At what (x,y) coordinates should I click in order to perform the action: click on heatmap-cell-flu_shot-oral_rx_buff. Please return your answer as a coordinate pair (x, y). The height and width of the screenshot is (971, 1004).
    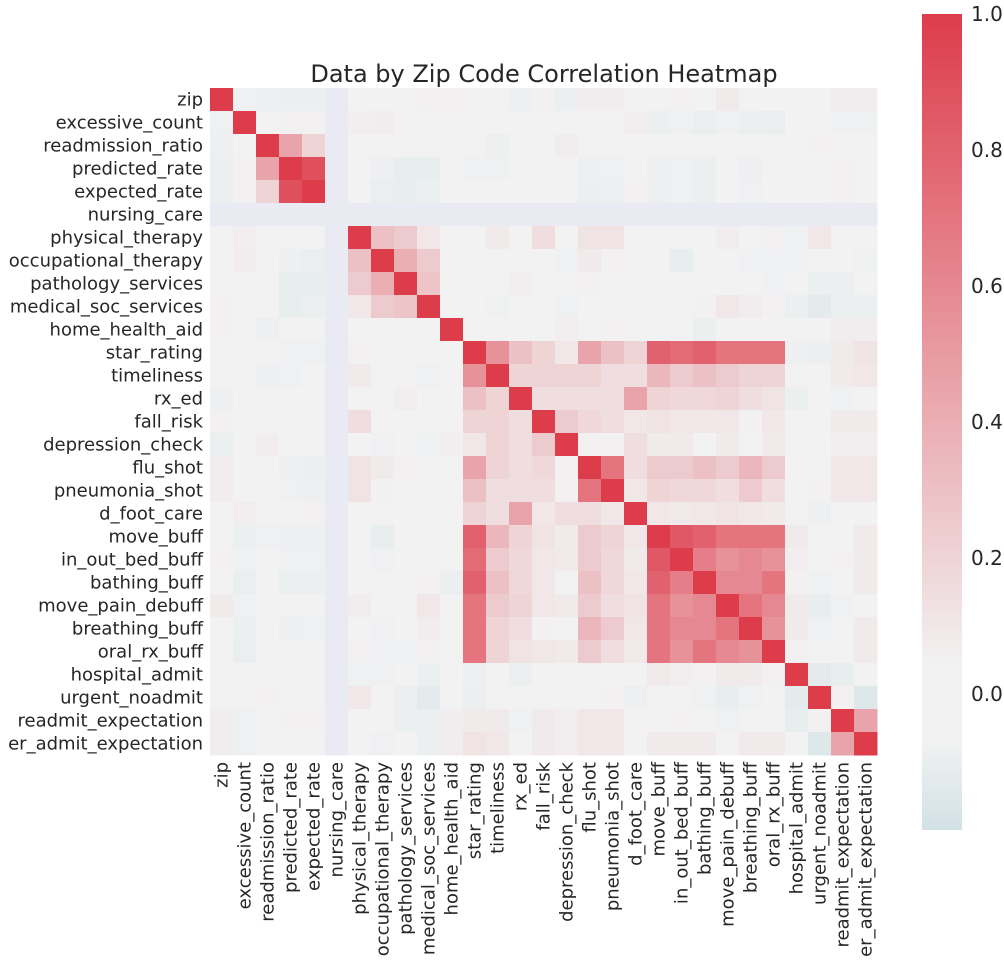
    Looking at the image, I should click on (774, 468).